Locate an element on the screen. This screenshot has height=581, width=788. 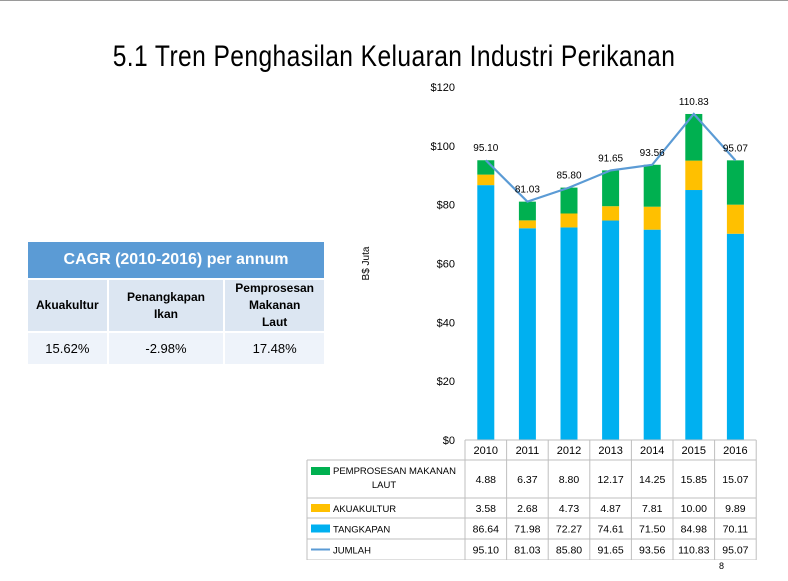
legend-label-jumlah: JUMLAH is located at coordinates (352, 551).